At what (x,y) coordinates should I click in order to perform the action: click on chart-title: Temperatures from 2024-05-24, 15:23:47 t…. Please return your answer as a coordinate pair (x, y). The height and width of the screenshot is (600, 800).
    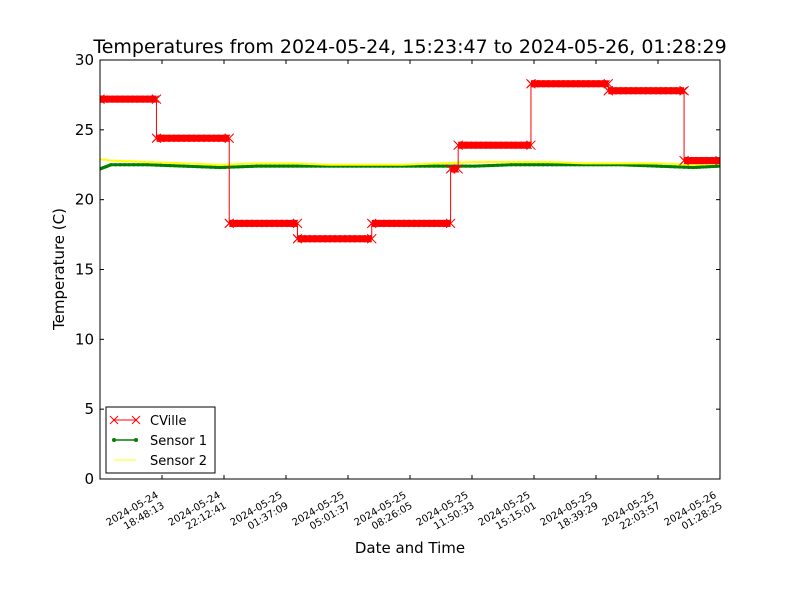
    Looking at the image, I should click on (409, 47).